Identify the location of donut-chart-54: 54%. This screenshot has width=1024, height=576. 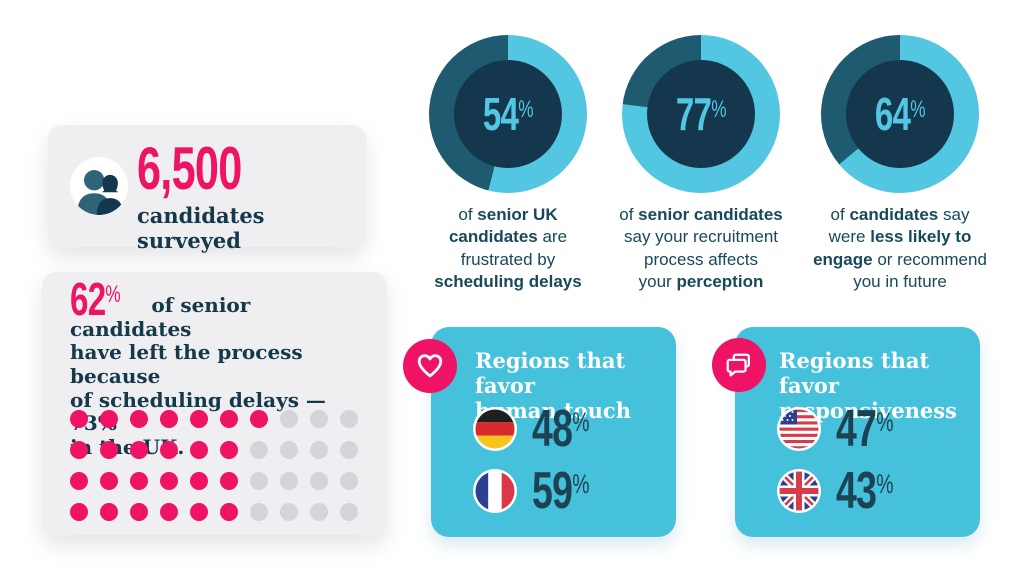
(508, 114).